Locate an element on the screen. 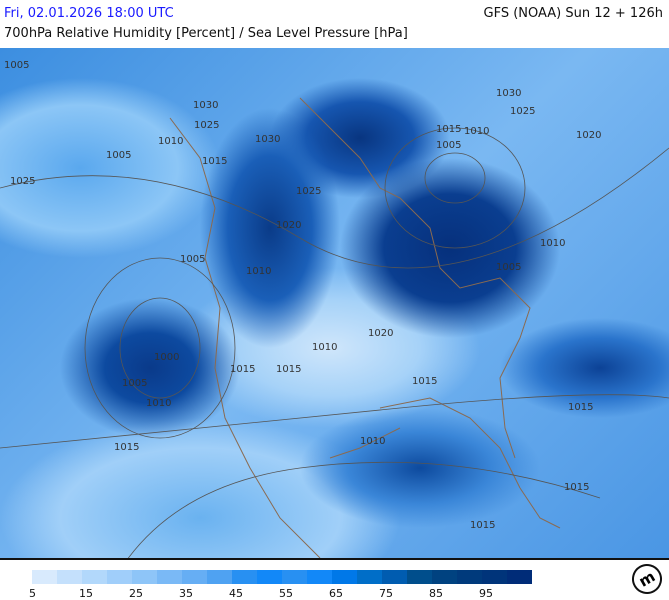 This screenshot has width=669, height=600. meteologix-logo: m is located at coordinates (647, 579).